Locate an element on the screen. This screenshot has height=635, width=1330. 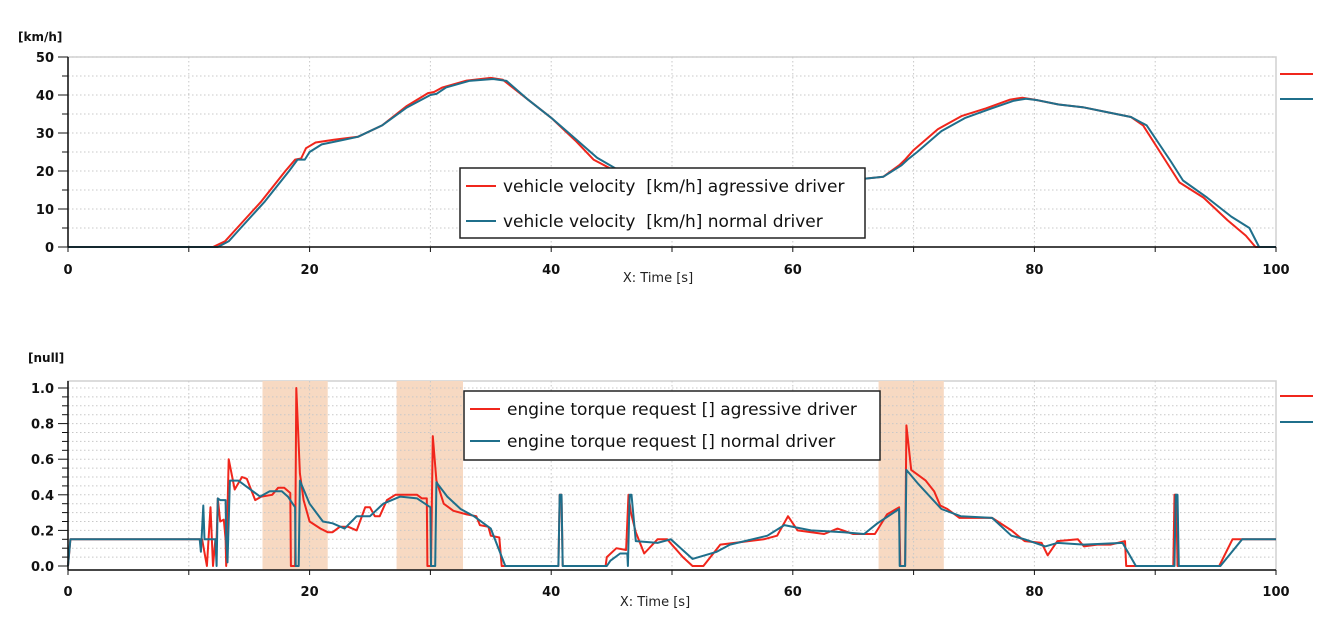
y-unit-label: [km/h] is located at coordinates (40, 37).